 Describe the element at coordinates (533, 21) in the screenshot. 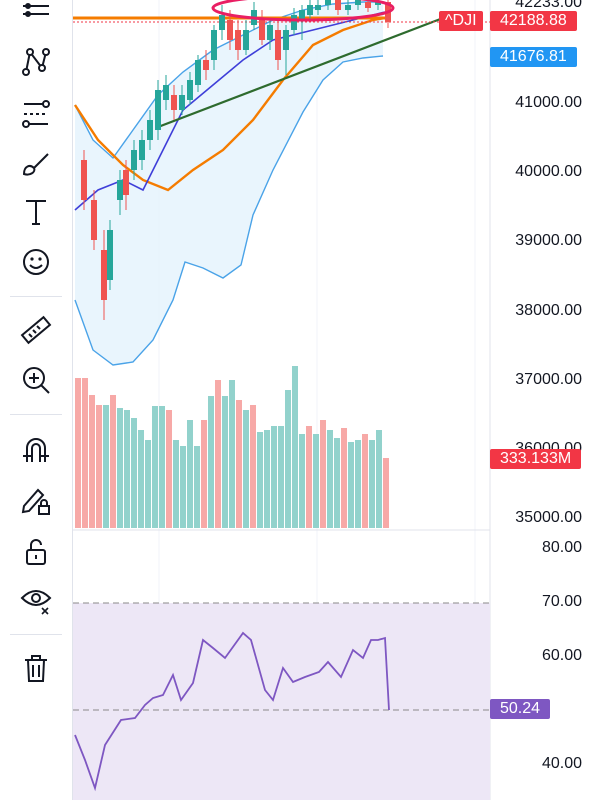

I see `last-price-tag: 42188.88` at that location.